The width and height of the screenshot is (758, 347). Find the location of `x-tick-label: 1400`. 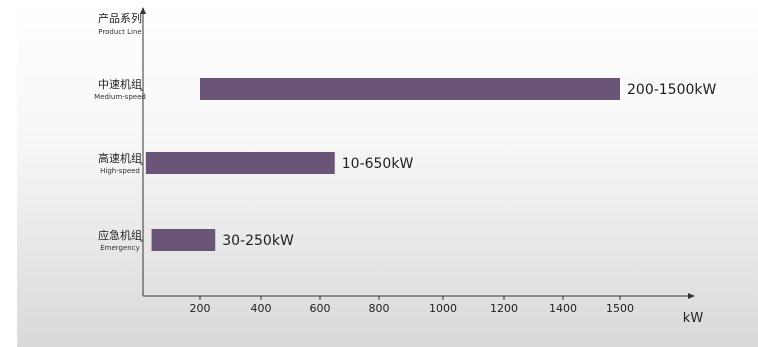

x-tick-label: 1400 is located at coordinates (563, 308).